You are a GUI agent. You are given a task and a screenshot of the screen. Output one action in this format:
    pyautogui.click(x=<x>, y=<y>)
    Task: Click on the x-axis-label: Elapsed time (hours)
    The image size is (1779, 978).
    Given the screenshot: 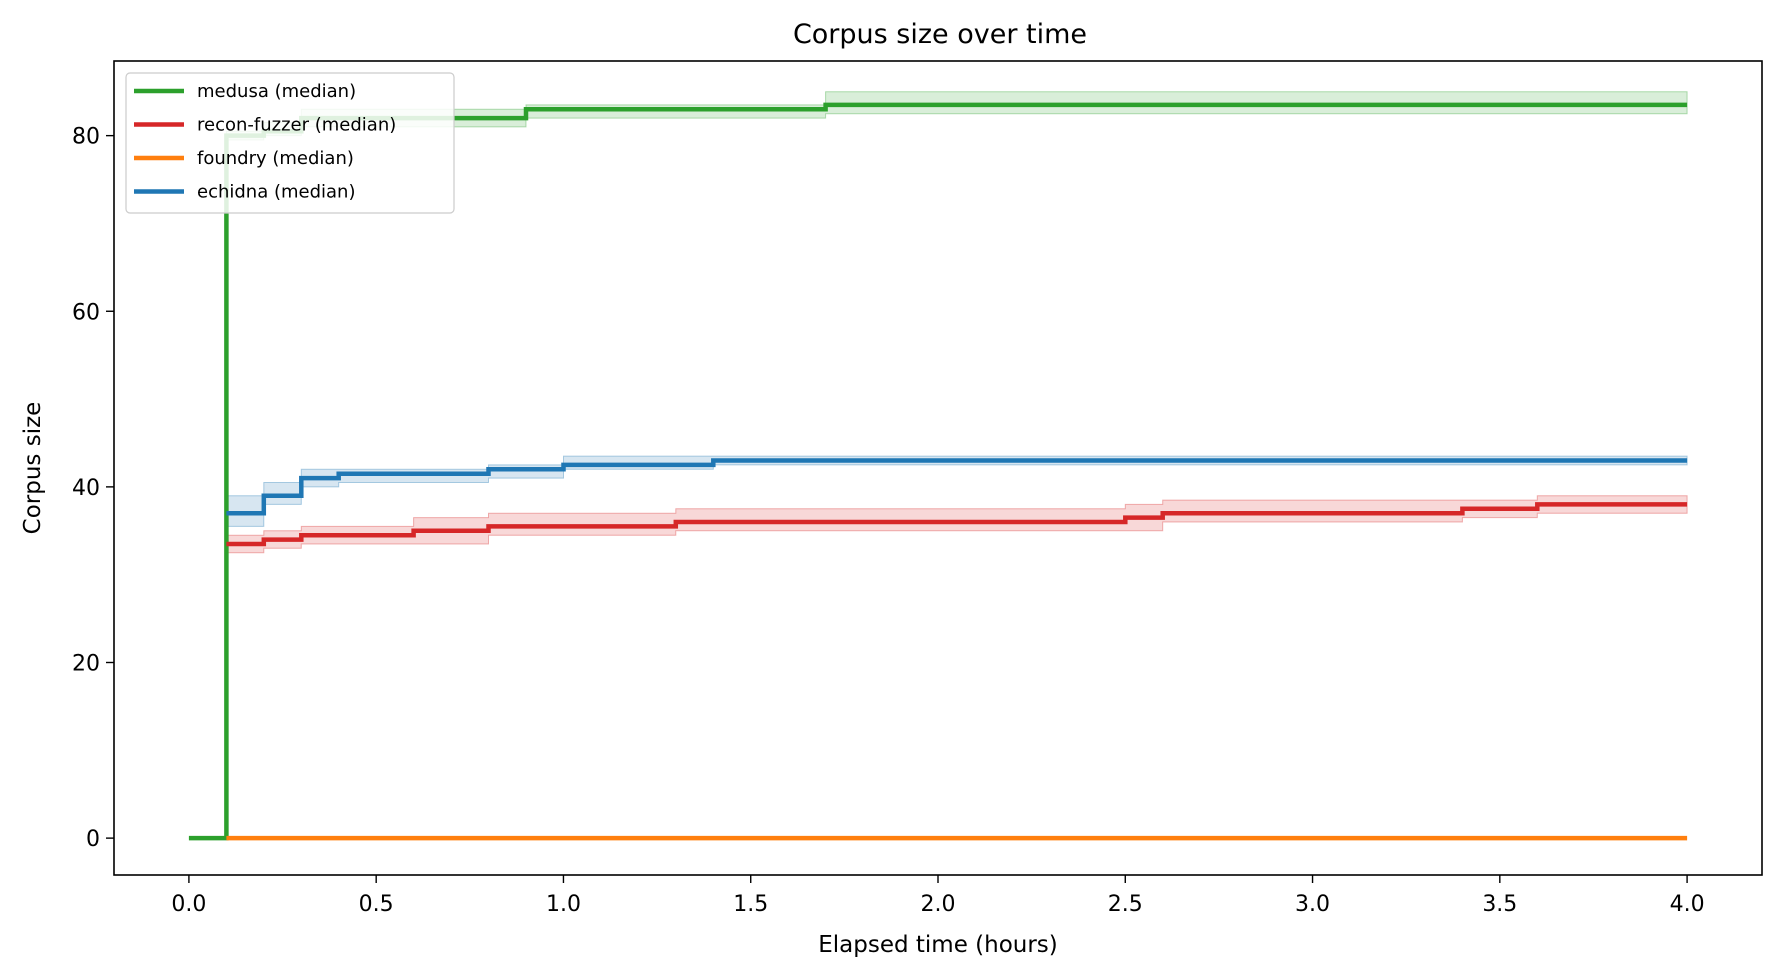 What is the action you would take?
    pyautogui.click(x=938, y=945)
    